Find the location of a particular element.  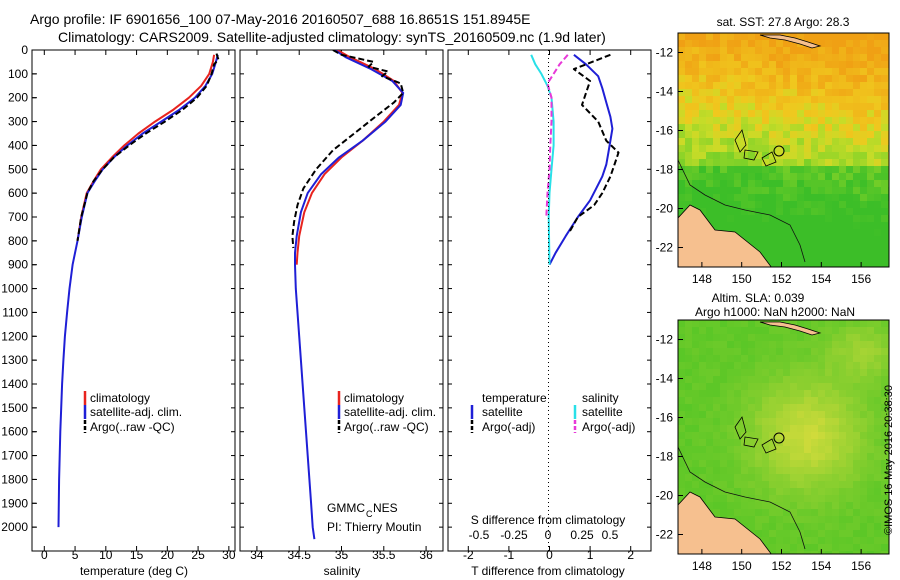

coastline-north is located at coordinates (790, 41).